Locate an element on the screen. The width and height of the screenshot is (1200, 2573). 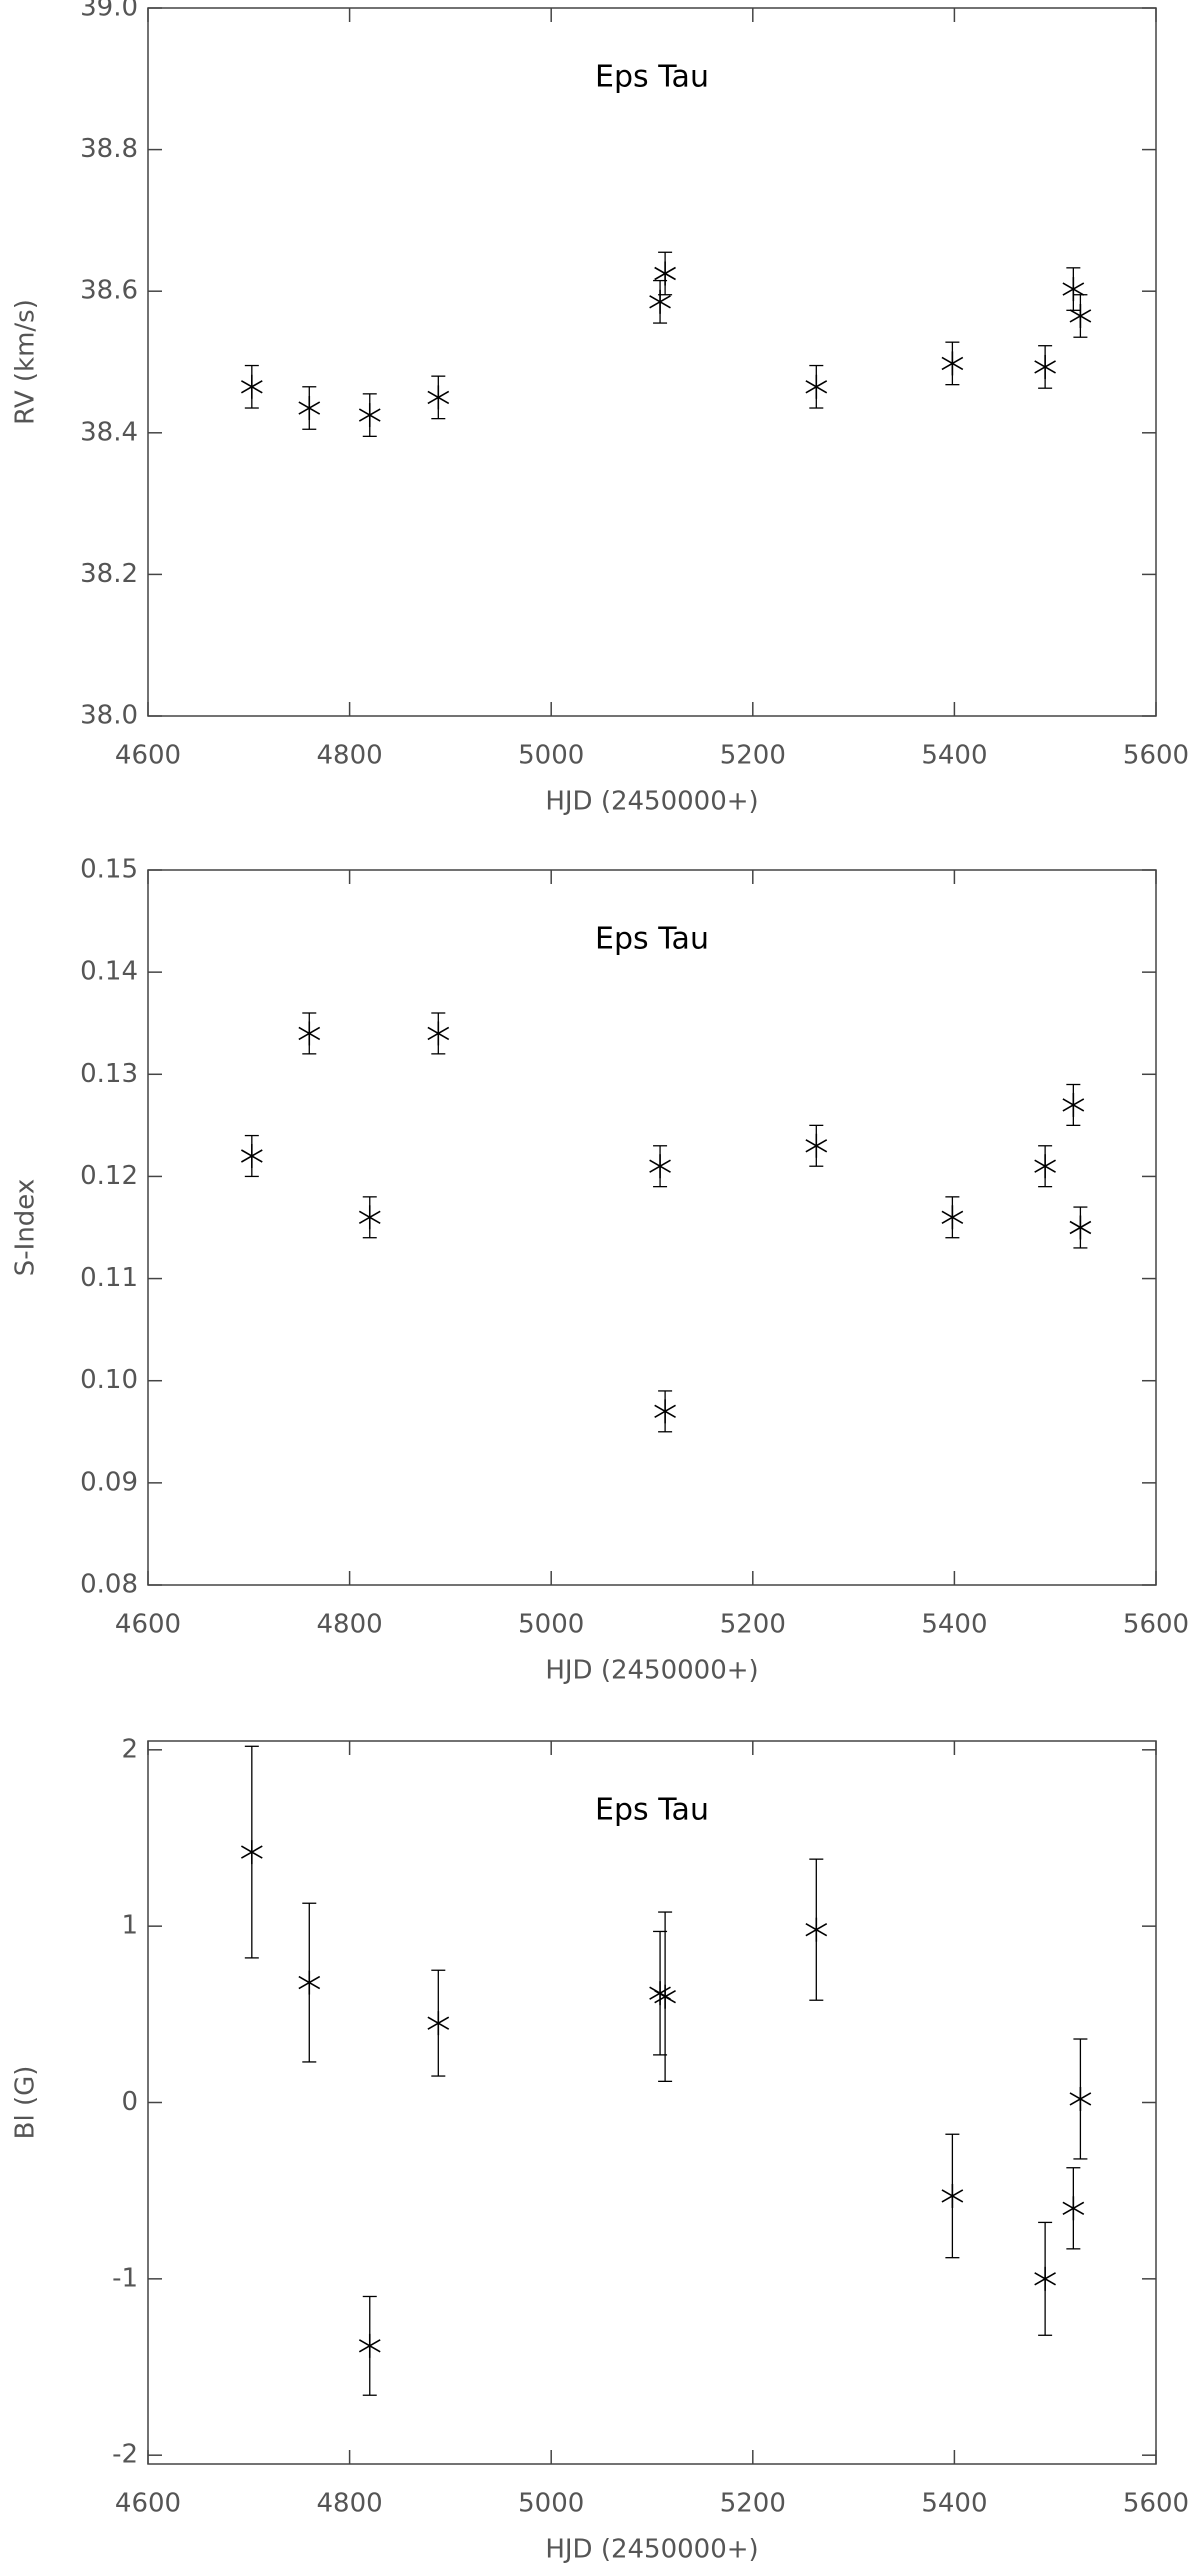
y-tick-label: 0.08 is located at coordinates (109, 1585).